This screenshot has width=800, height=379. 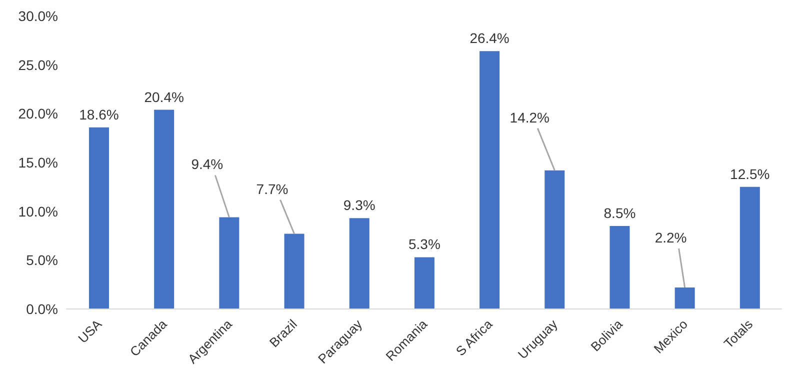 I want to click on data-label: 12.5%, so click(x=750, y=174).